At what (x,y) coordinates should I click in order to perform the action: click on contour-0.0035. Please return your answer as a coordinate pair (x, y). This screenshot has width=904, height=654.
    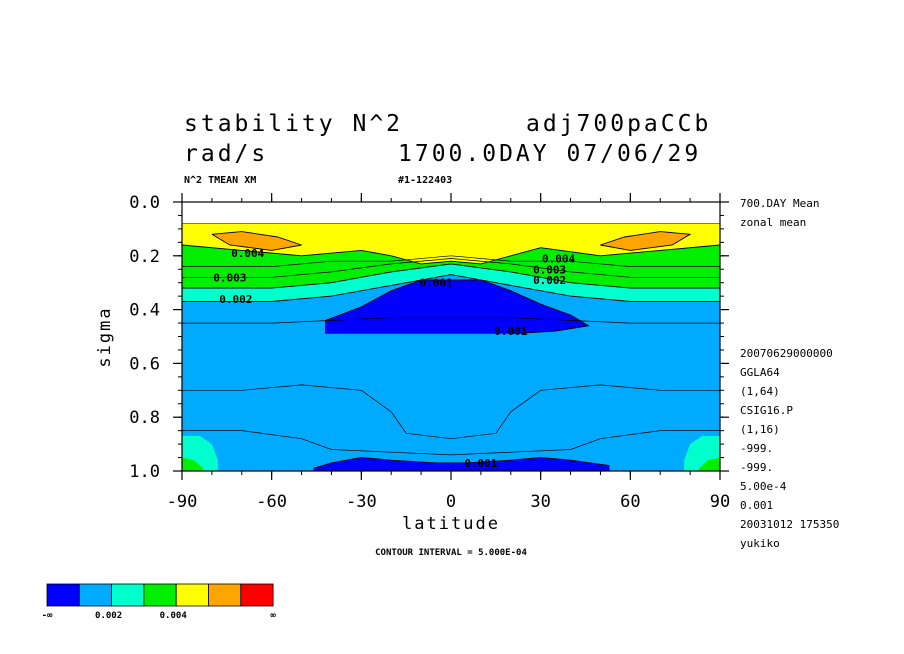
    Looking at the image, I should click on (451, 268).